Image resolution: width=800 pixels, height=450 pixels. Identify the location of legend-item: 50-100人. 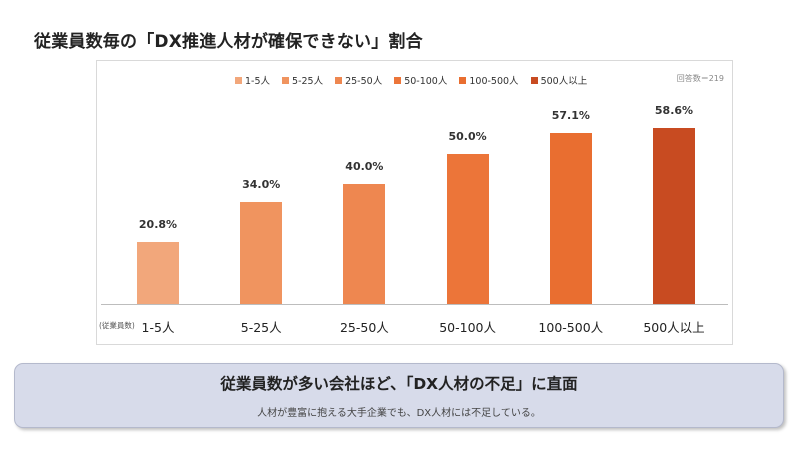
(420, 80).